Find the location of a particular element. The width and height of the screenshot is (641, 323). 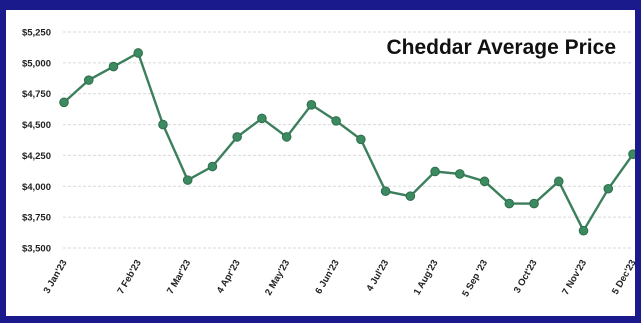

chart-title: Cheddar Average Price is located at coordinates (501, 47).